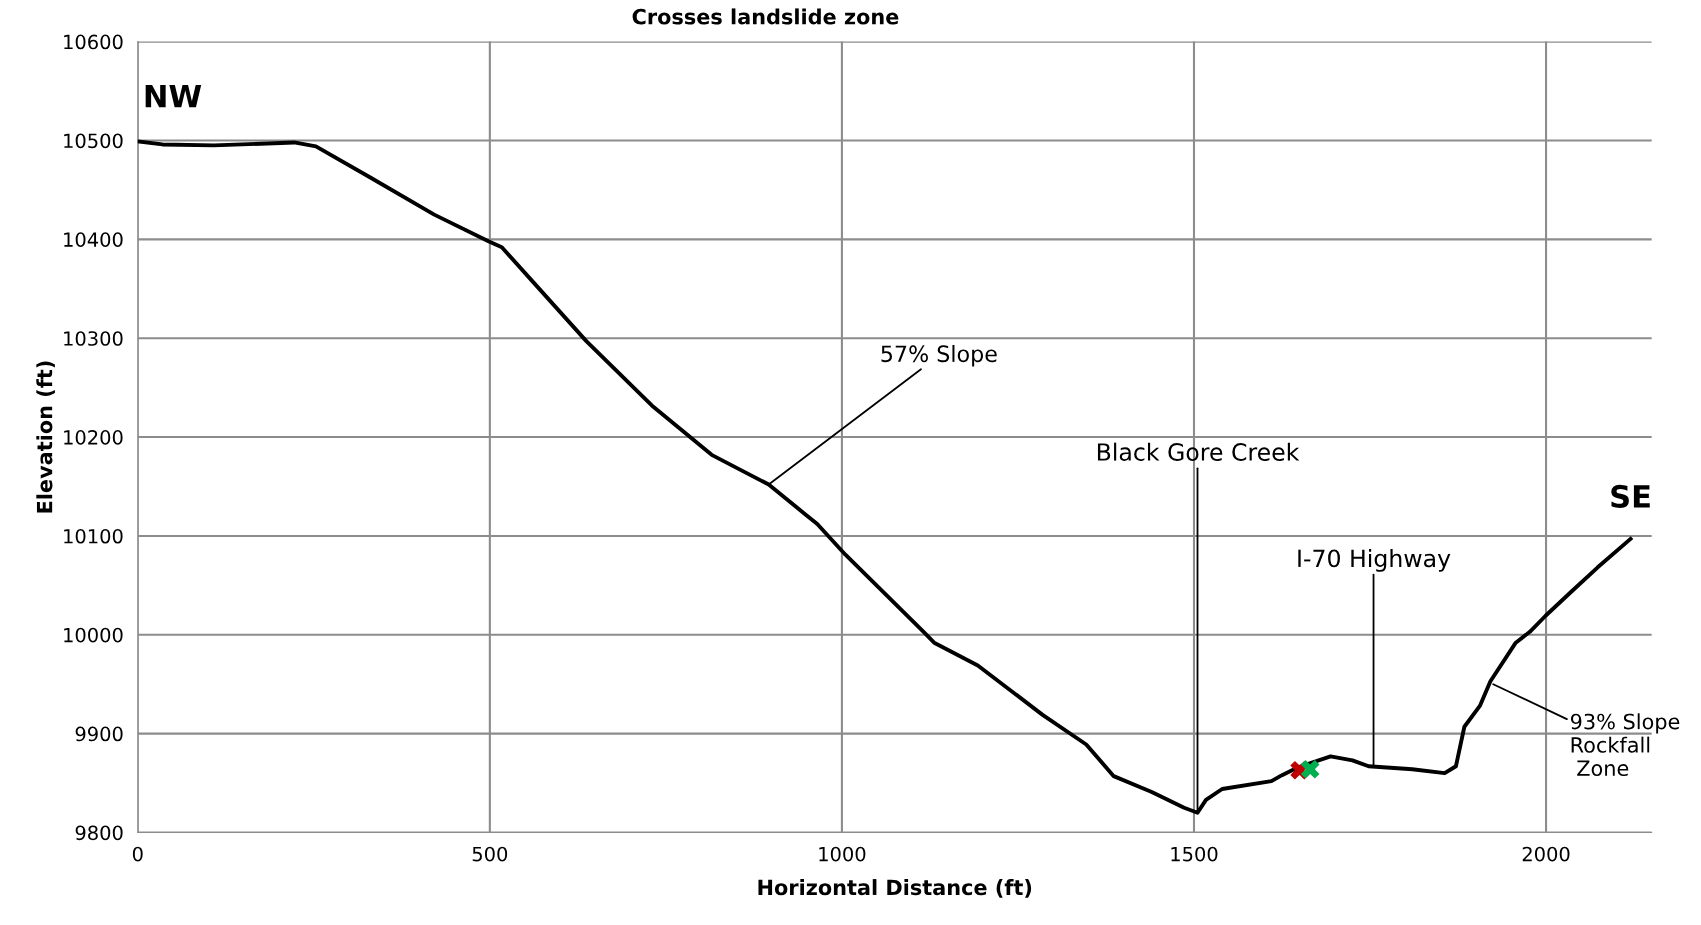 Image resolution: width=1701 pixels, height=925 pixels. Describe the element at coordinates (895, 888) in the screenshot. I see `x-axis-title: Horizontal Distance (ft)` at that location.